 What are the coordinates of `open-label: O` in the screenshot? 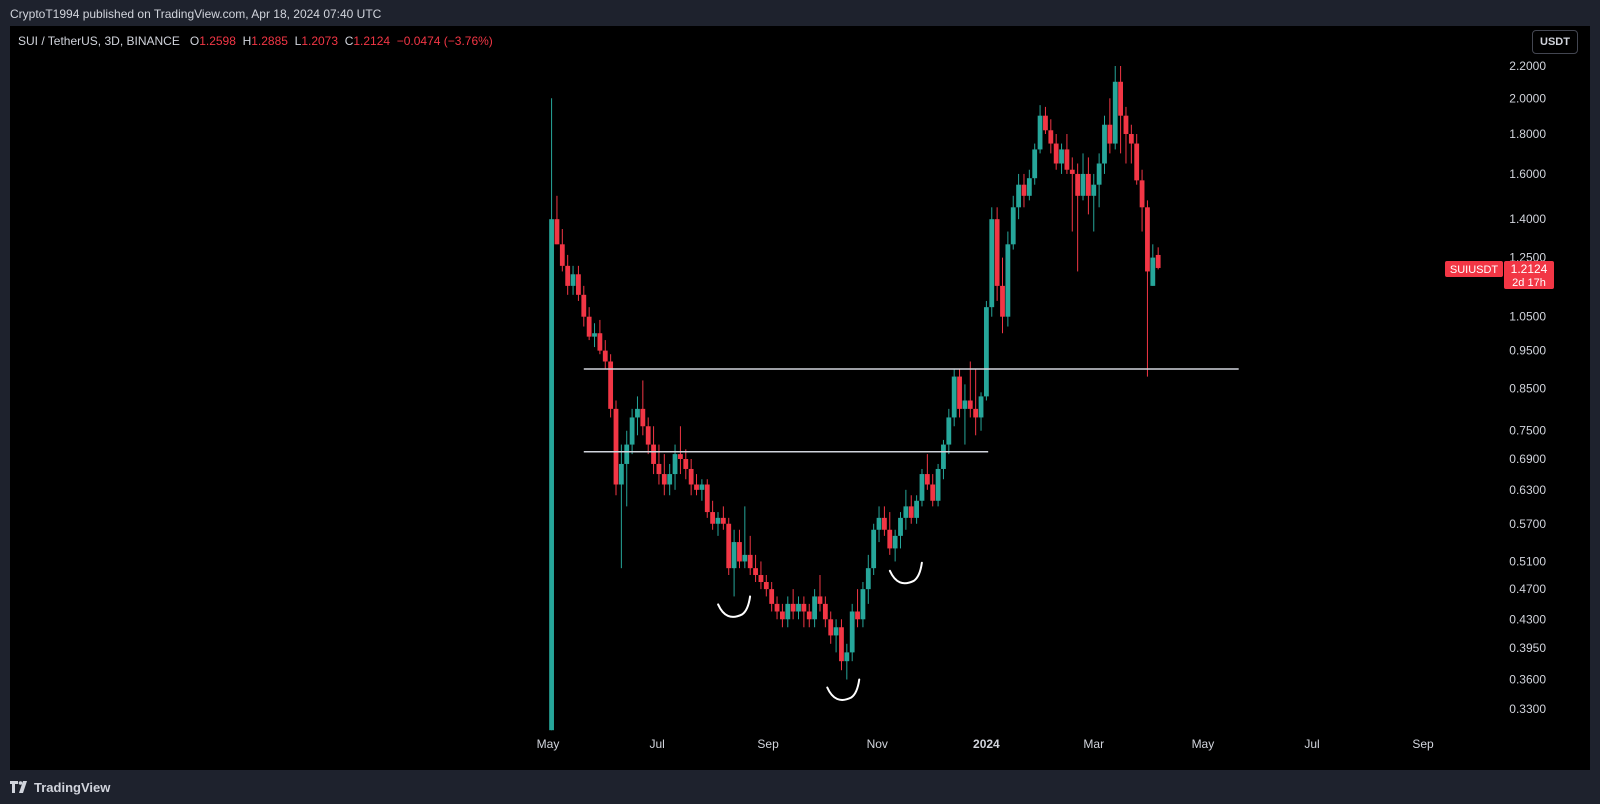 It's located at (194, 41).